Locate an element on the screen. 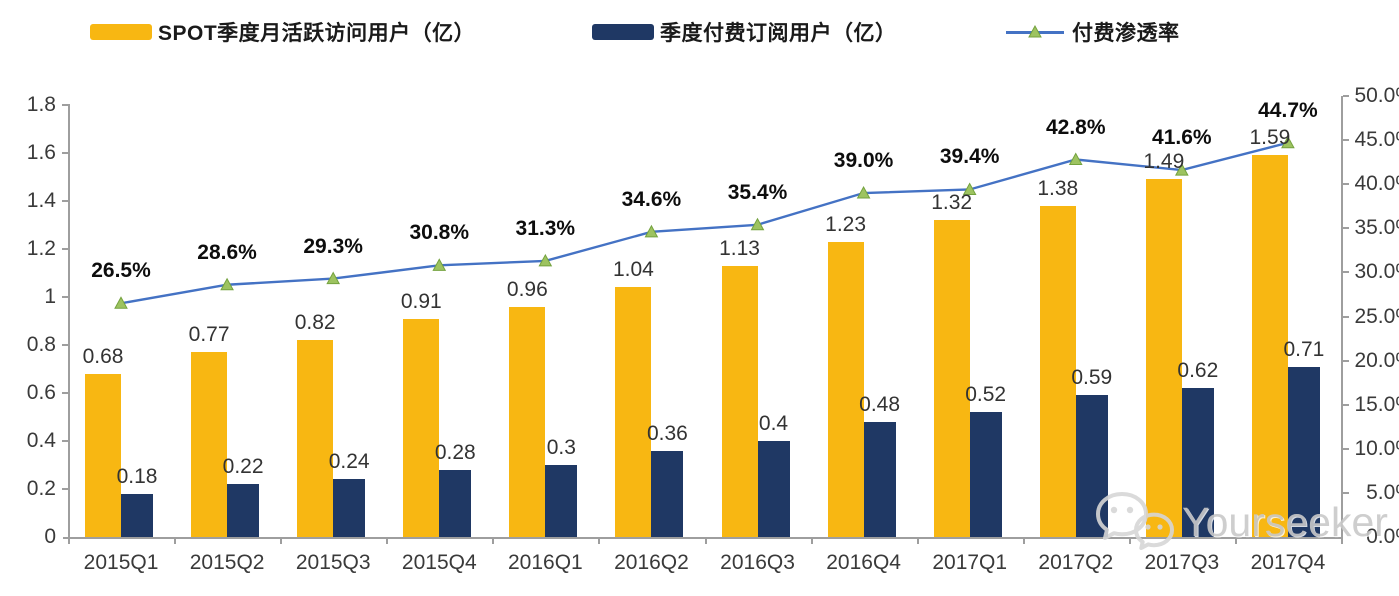  x-axis is located at coordinates (703, 538).